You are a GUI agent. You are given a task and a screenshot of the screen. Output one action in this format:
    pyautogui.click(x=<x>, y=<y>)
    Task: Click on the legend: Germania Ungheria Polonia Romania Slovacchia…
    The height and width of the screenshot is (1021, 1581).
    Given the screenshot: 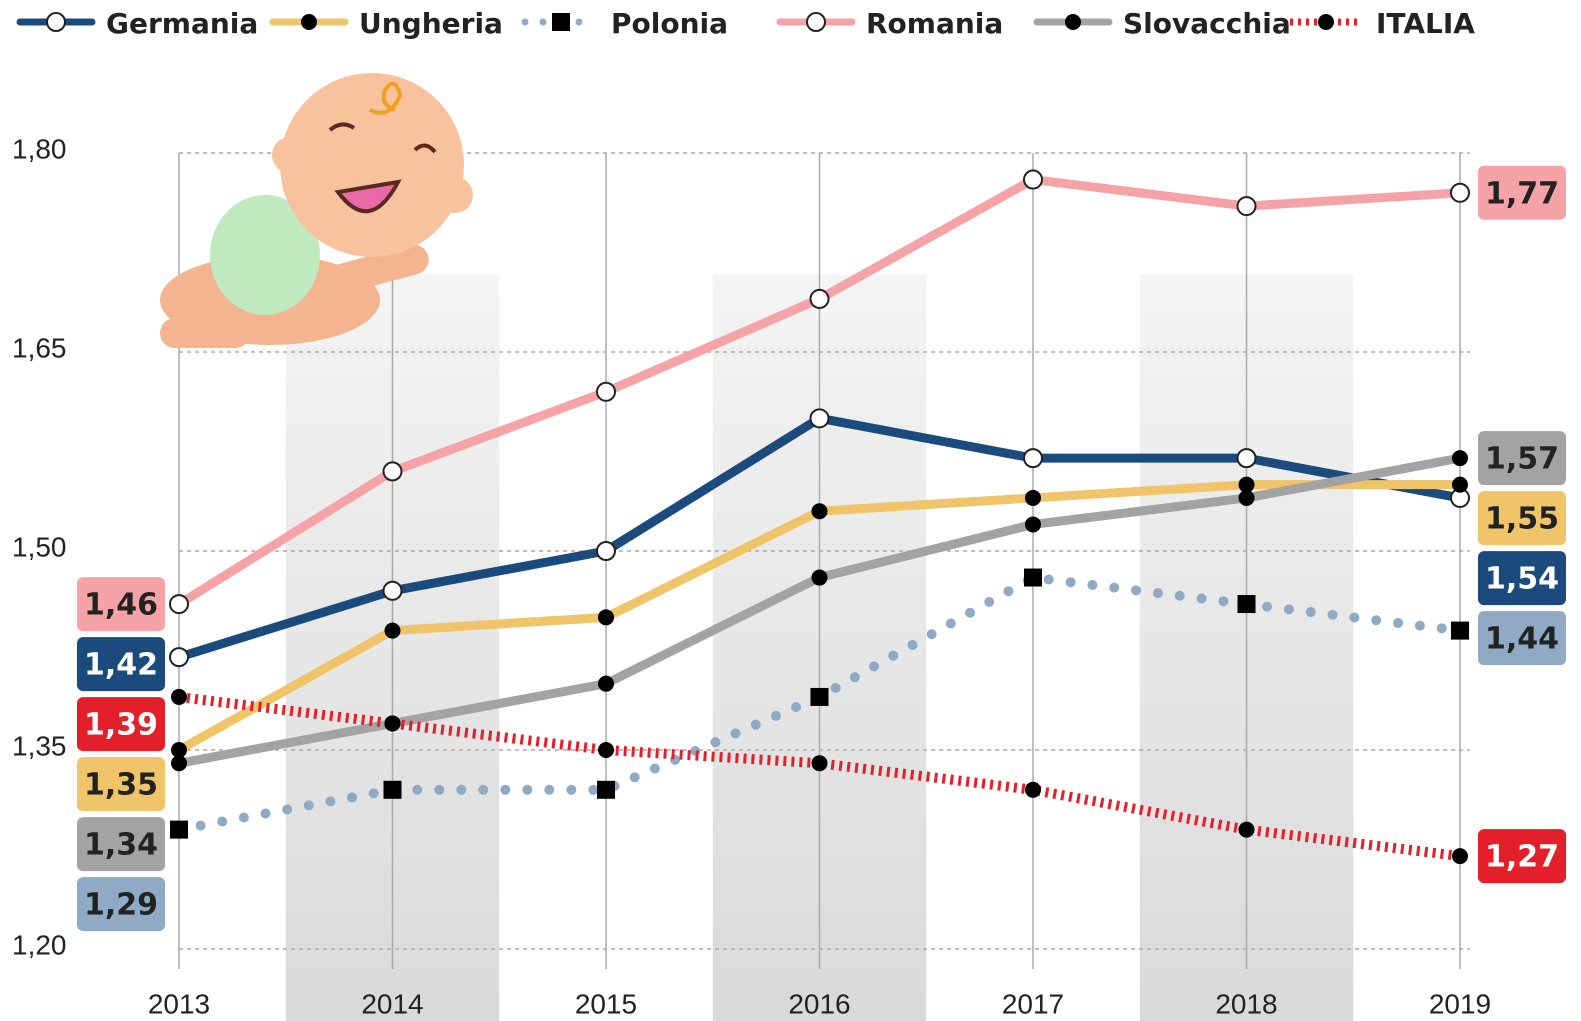 What is the action you would take?
    pyautogui.click(x=745, y=23)
    